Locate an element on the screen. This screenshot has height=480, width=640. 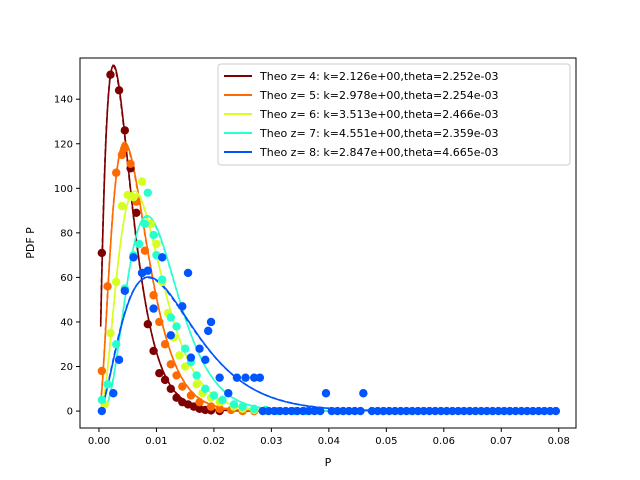
y-axis-ticks: 0 20 40 60 80 100 120 140 is located at coordinates (67, 256).